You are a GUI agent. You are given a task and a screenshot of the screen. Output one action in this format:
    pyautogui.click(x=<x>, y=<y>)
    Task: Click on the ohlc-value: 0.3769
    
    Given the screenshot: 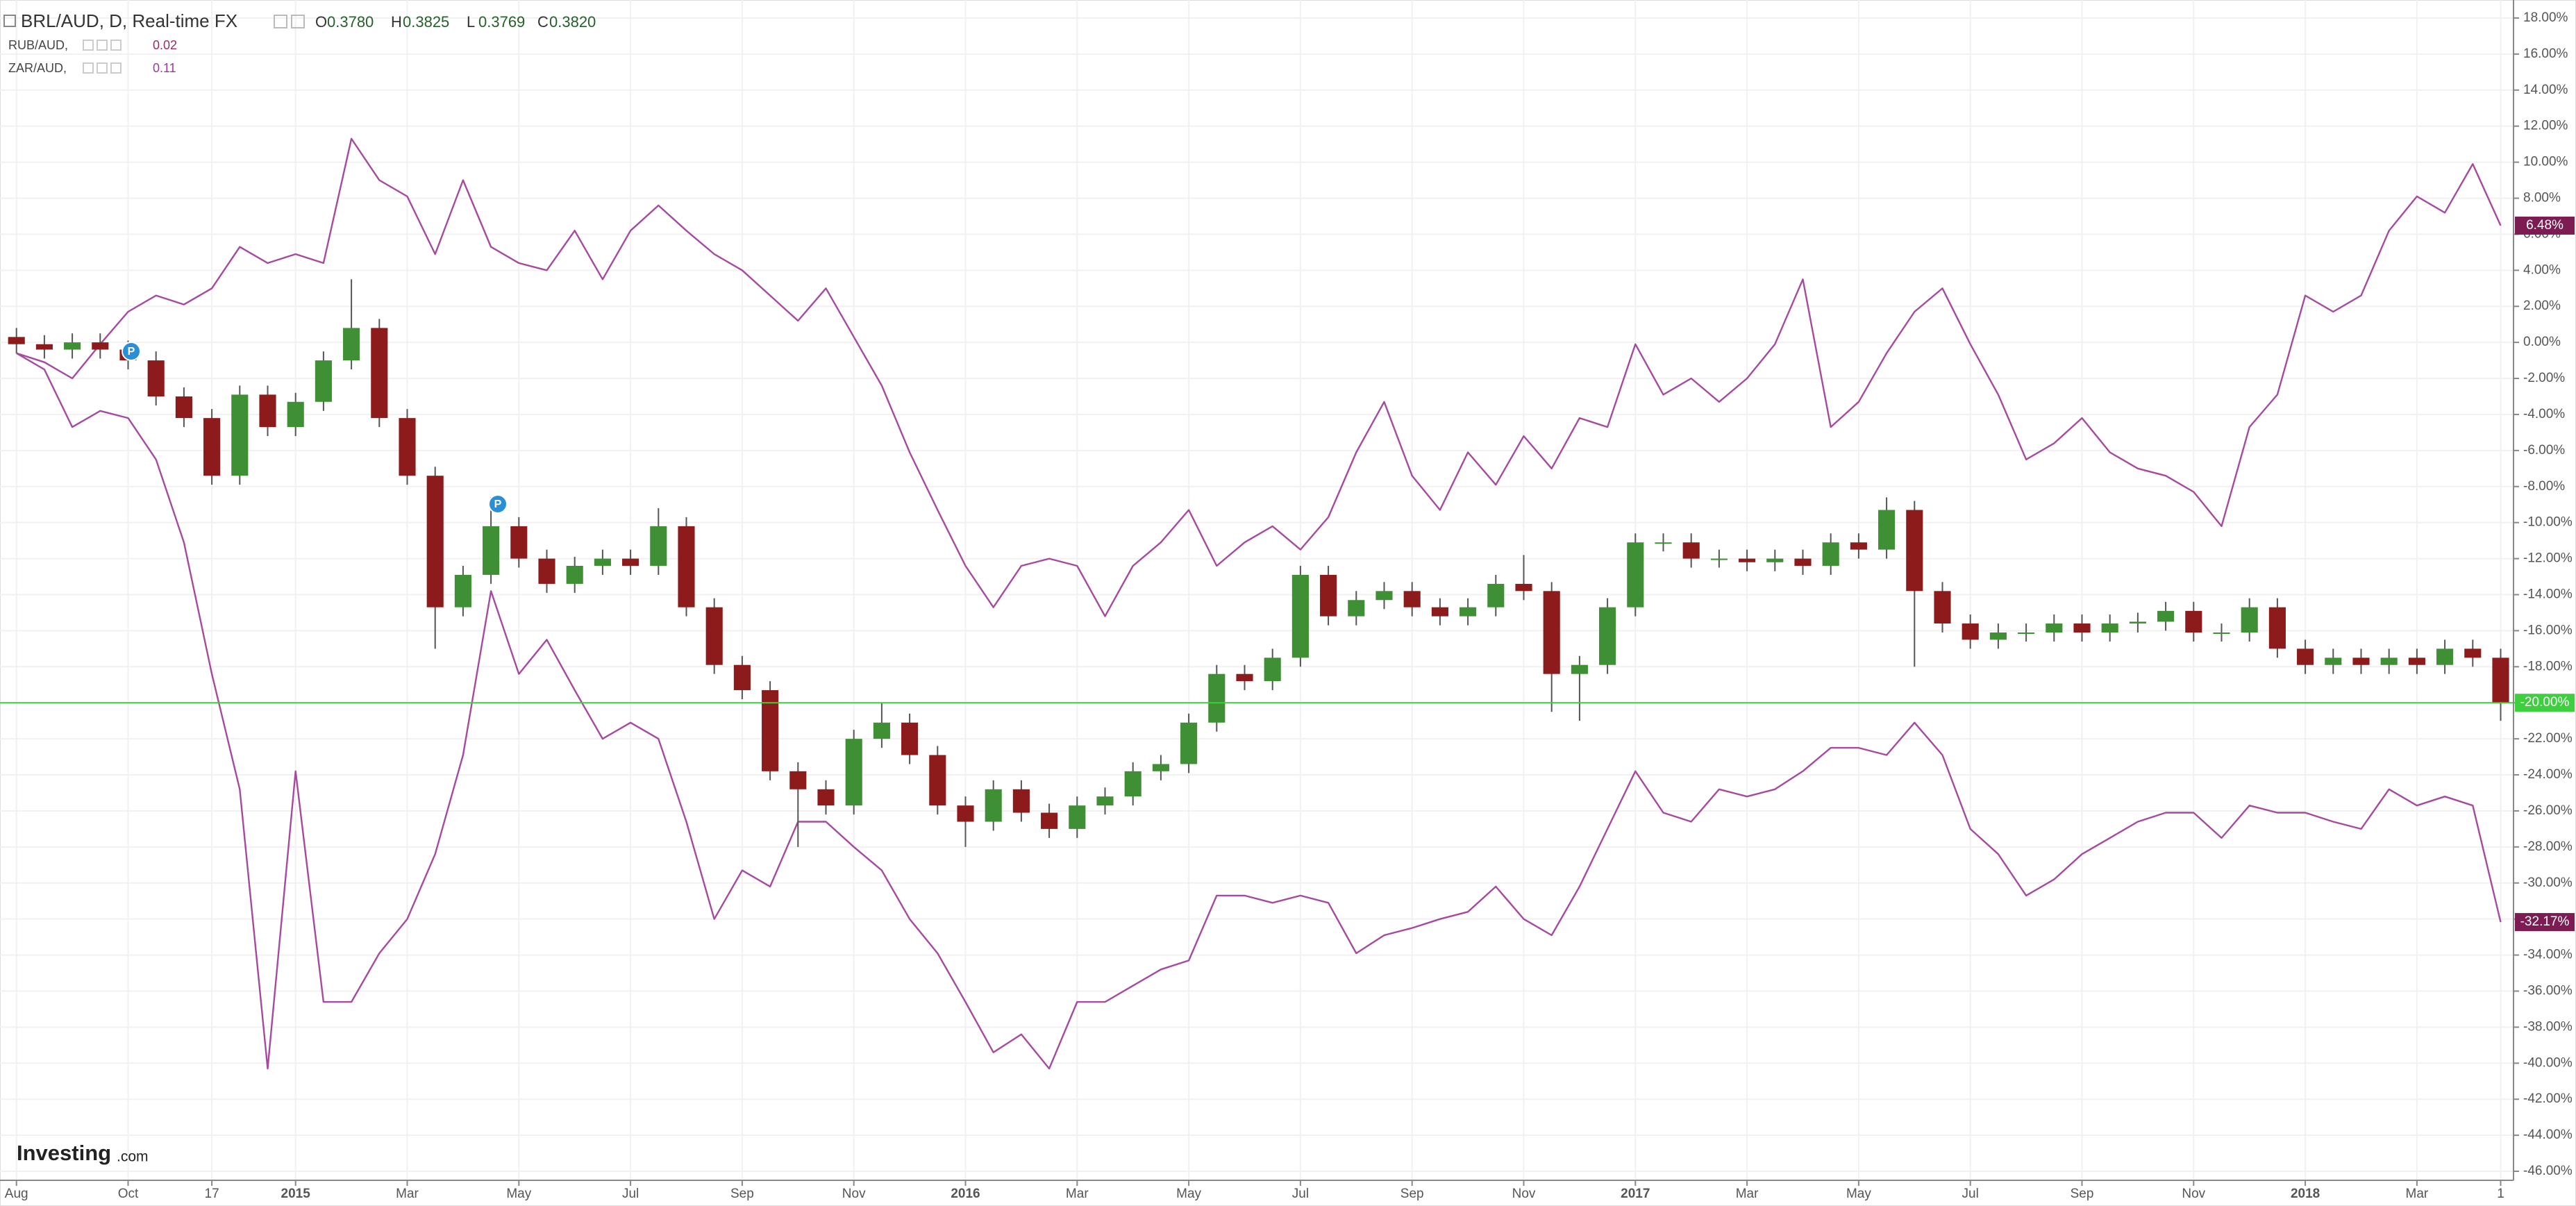 What is the action you would take?
    pyautogui.click(x=501, y=22)
    